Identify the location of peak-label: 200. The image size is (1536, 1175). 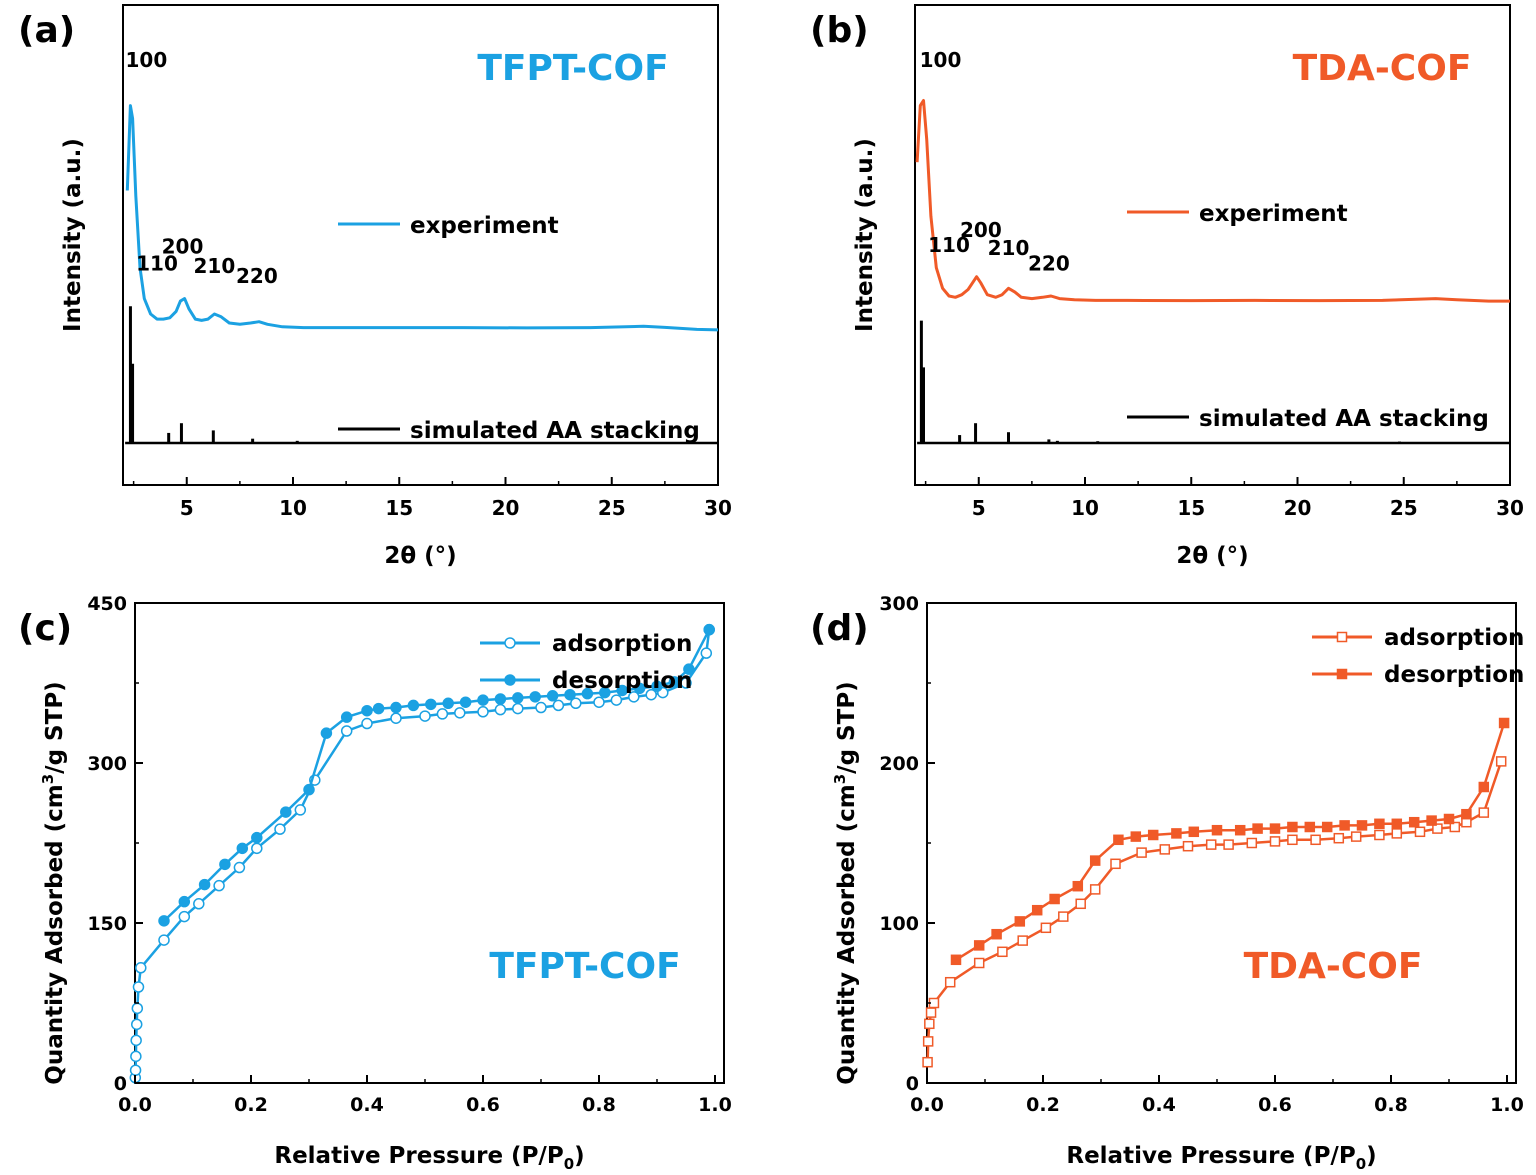
(981, 230).